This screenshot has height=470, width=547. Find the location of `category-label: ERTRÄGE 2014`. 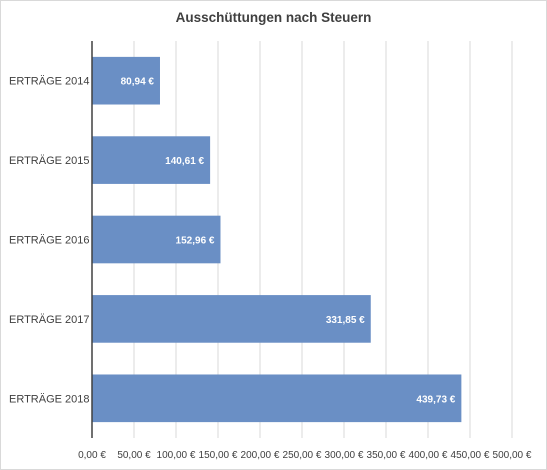

category-label: ERTRÄGE 2014 is located at coordinates (49, 82).